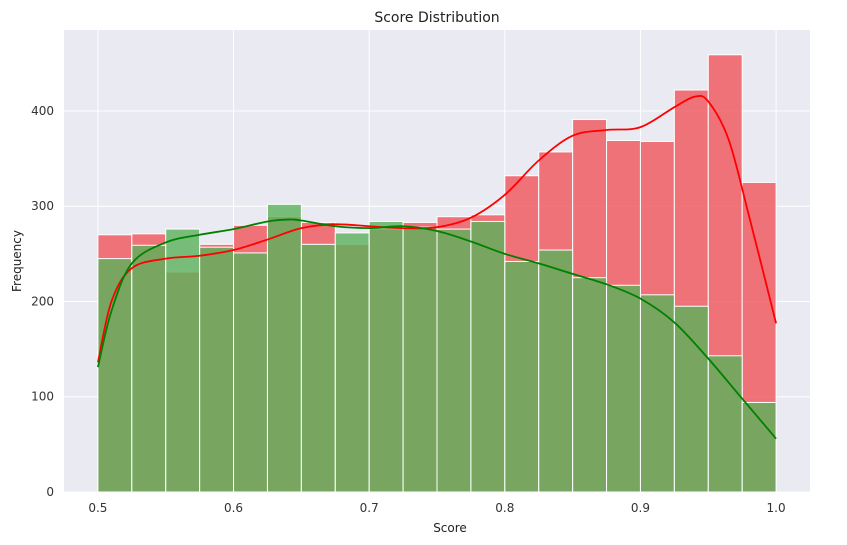 This screenshot has height=545, width=847. What do you see at coordinates (50, 492) in the screenshot?
I see `y-tick-label-0: 0` at bounding box center [50, 492].